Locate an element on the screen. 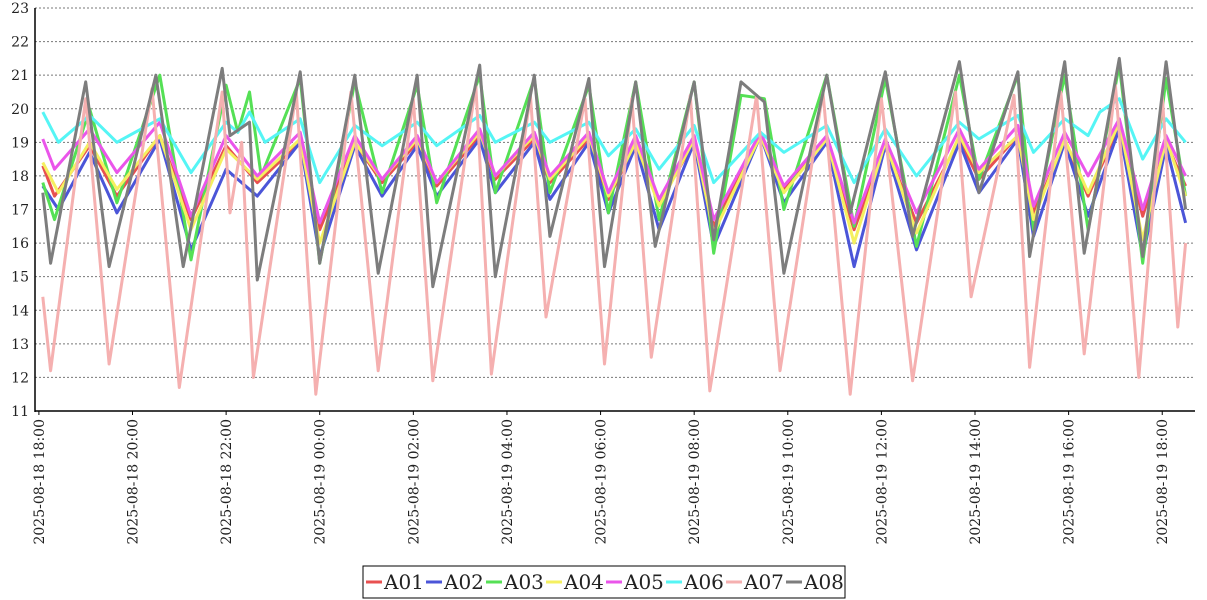 Image resolution: width=1207 pixels, height=600 pixels. legend-label: A07 is located at coordinates (763, 582).